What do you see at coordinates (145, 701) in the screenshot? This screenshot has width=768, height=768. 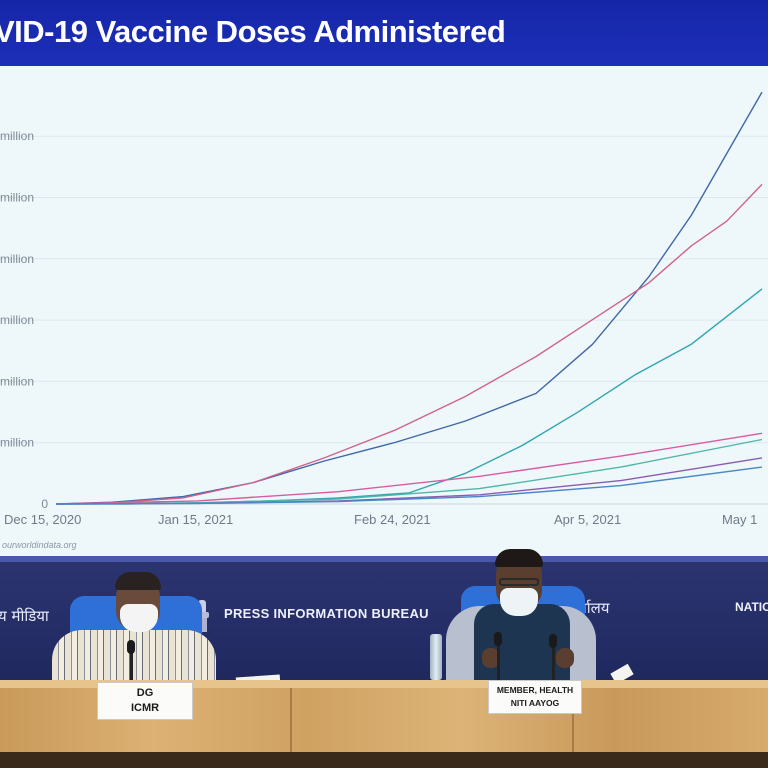 I see `nameplate-dg-icmr: DG ICMR` at bounding box center [145, 701].